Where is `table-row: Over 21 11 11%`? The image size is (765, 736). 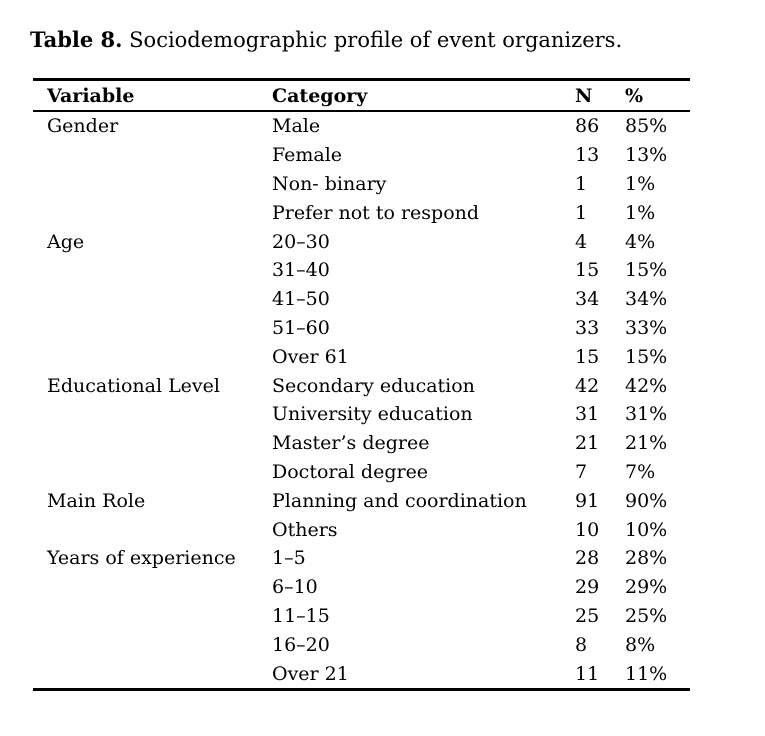
table-row: Over 21 11 11% is located at coordinates (361, 674).